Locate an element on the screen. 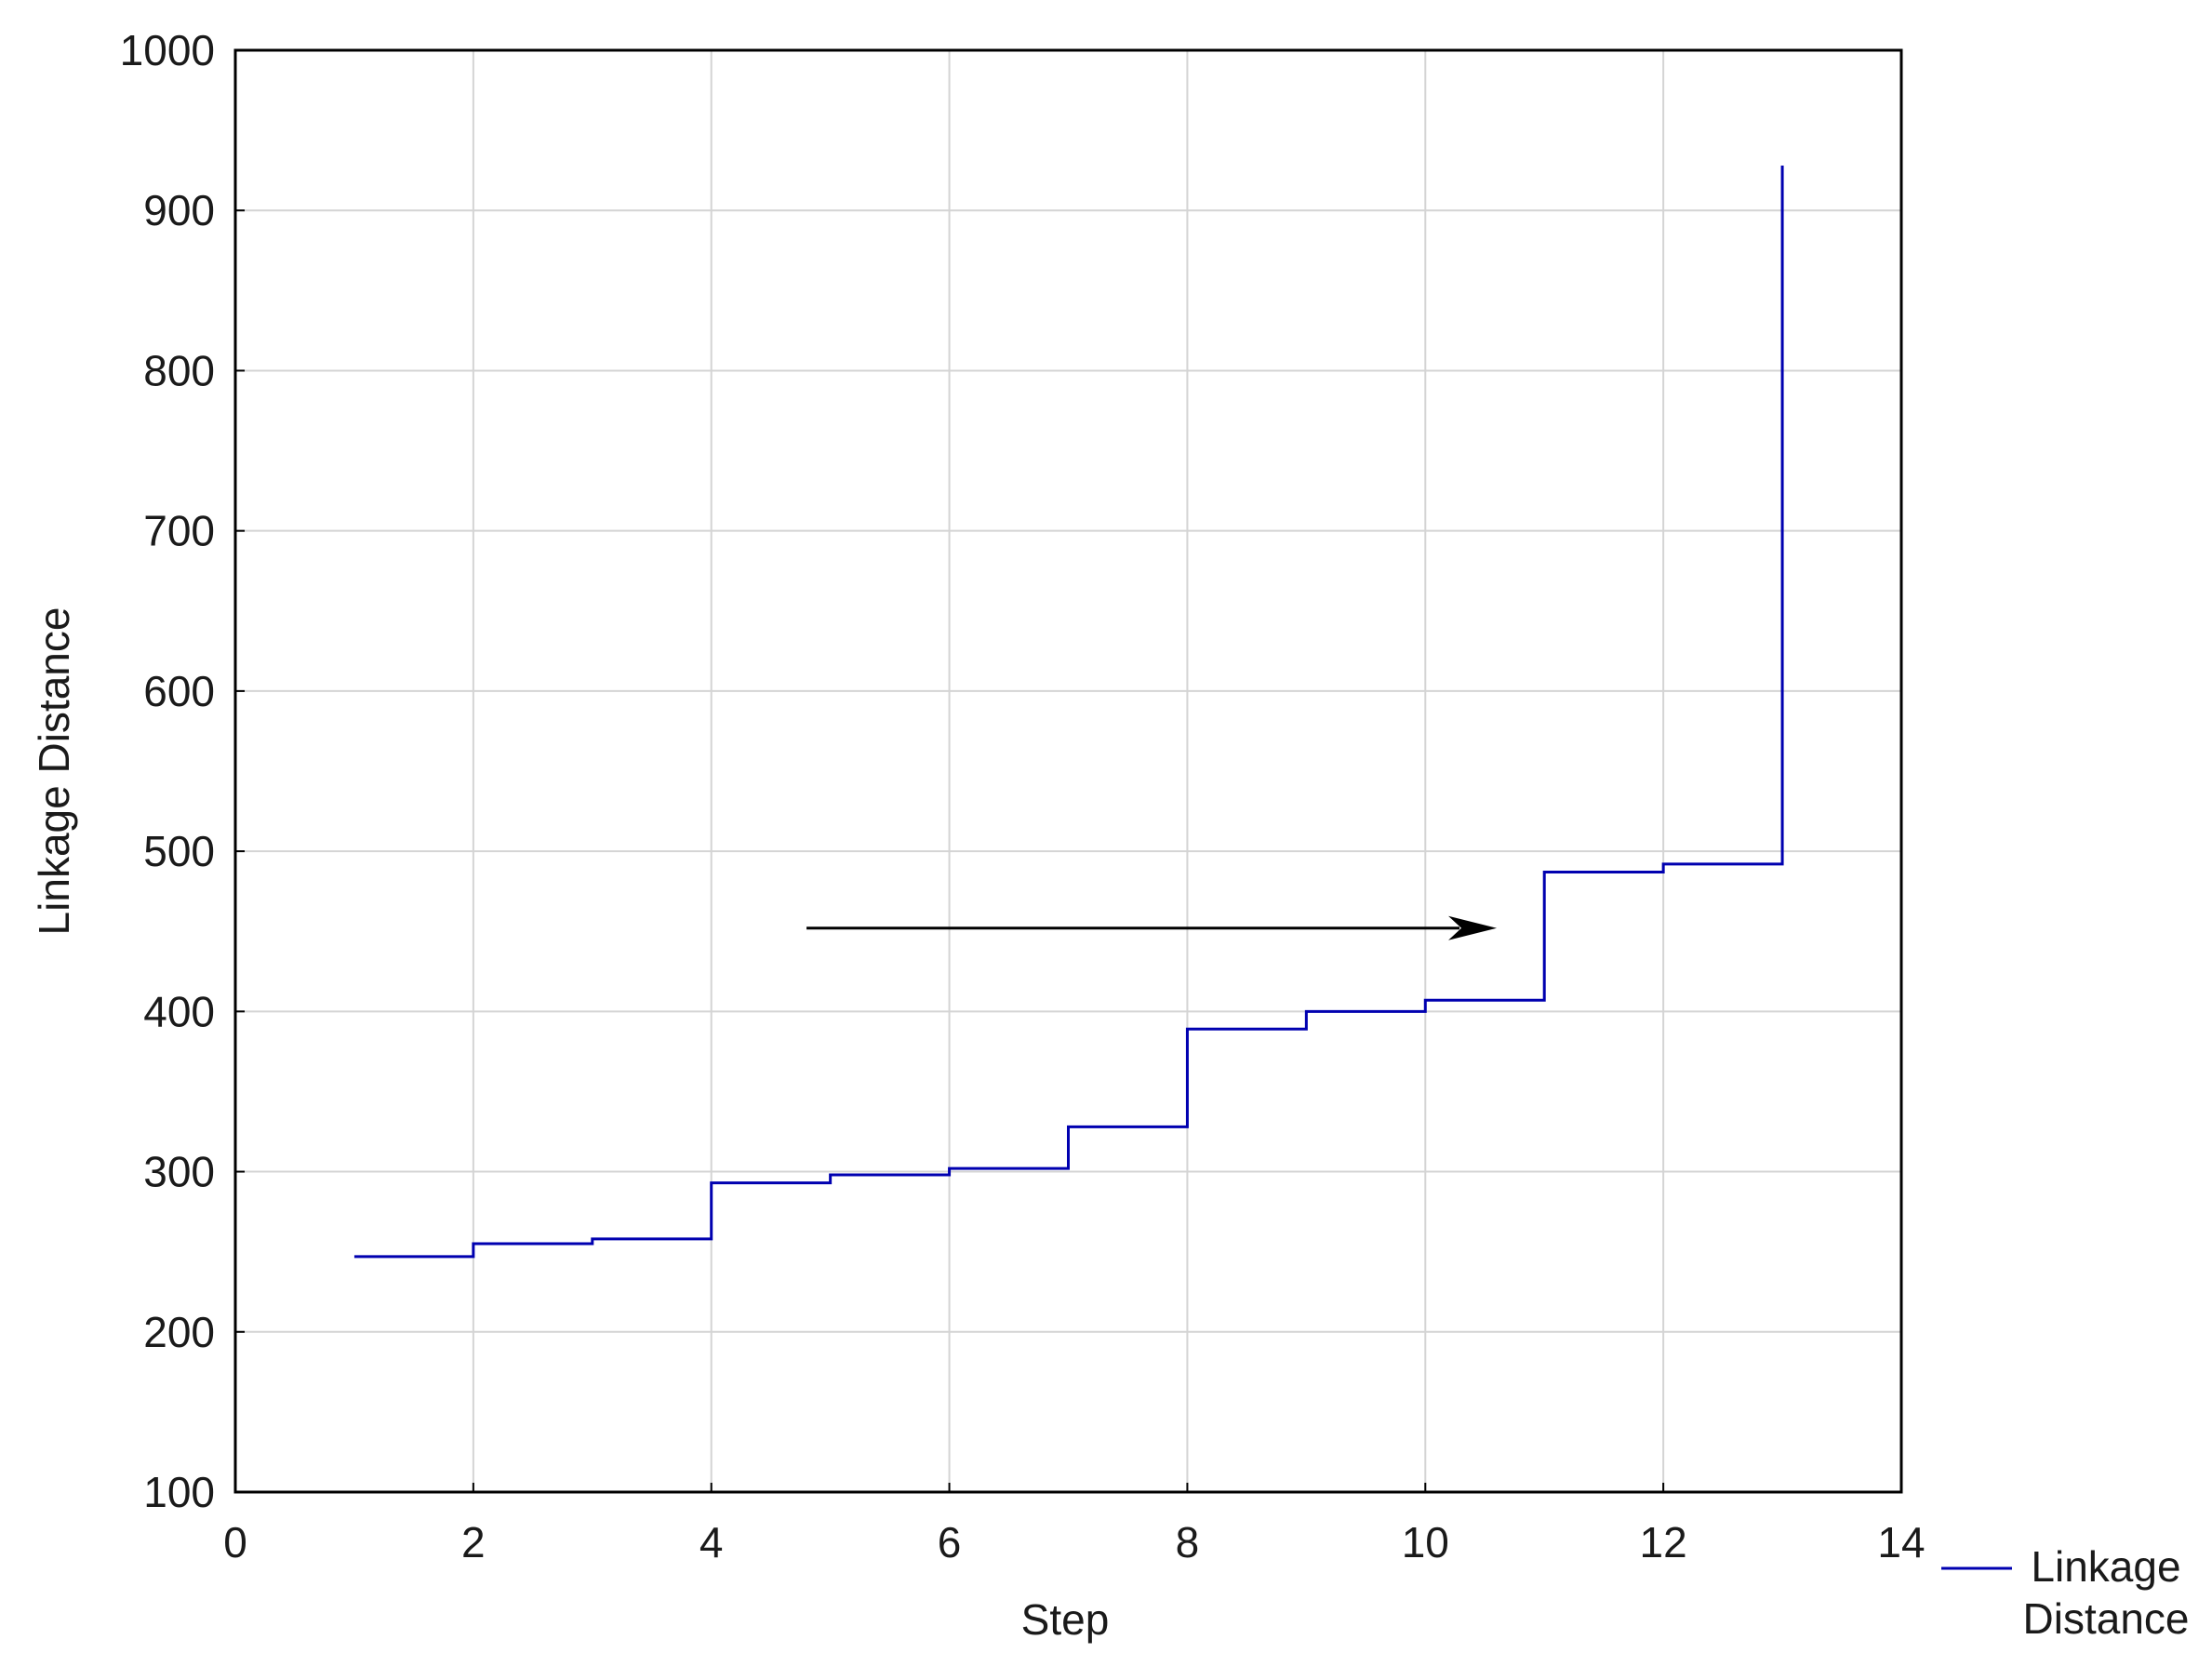 This screenshot has height=1666, width=2212. y-tick-label: 100 is located at coordinates (179, 1492).